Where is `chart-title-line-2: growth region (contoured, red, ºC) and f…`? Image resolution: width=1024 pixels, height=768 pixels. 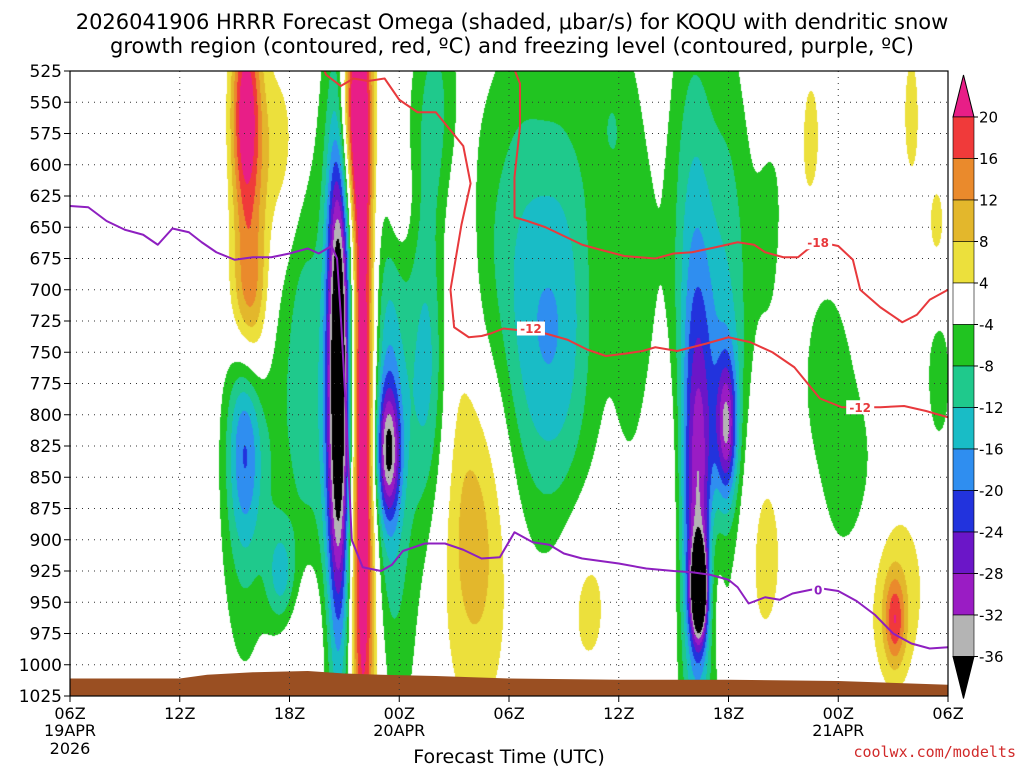 chart-title-line-2: growth region (contoured, red, ºC) and f… is located at coordinates (512, 46).